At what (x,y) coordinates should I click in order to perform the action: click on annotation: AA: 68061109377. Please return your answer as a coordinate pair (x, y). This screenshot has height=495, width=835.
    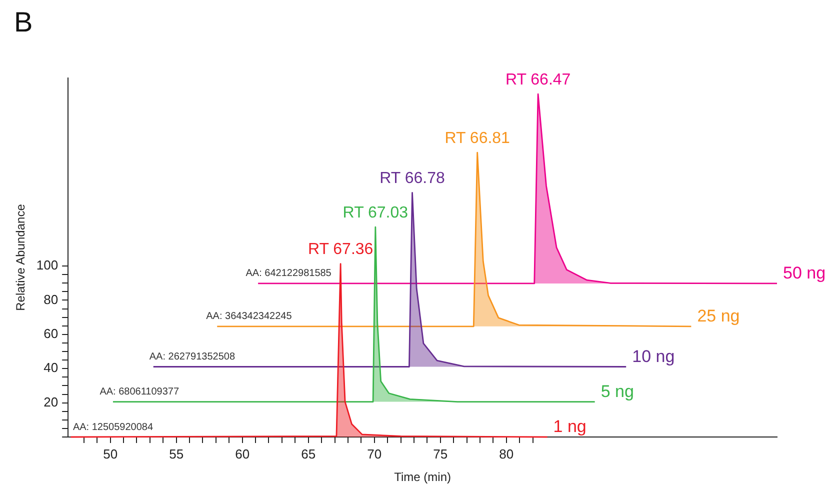
    Looking at the image, I should click on (140, 392).